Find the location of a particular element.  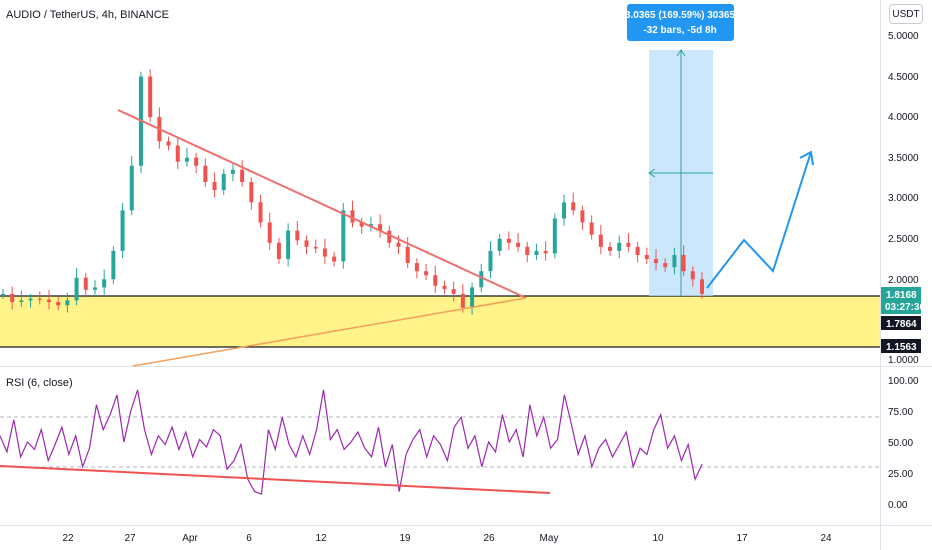

rsi-tick: 75.00 is located at coordinates (900, 412).